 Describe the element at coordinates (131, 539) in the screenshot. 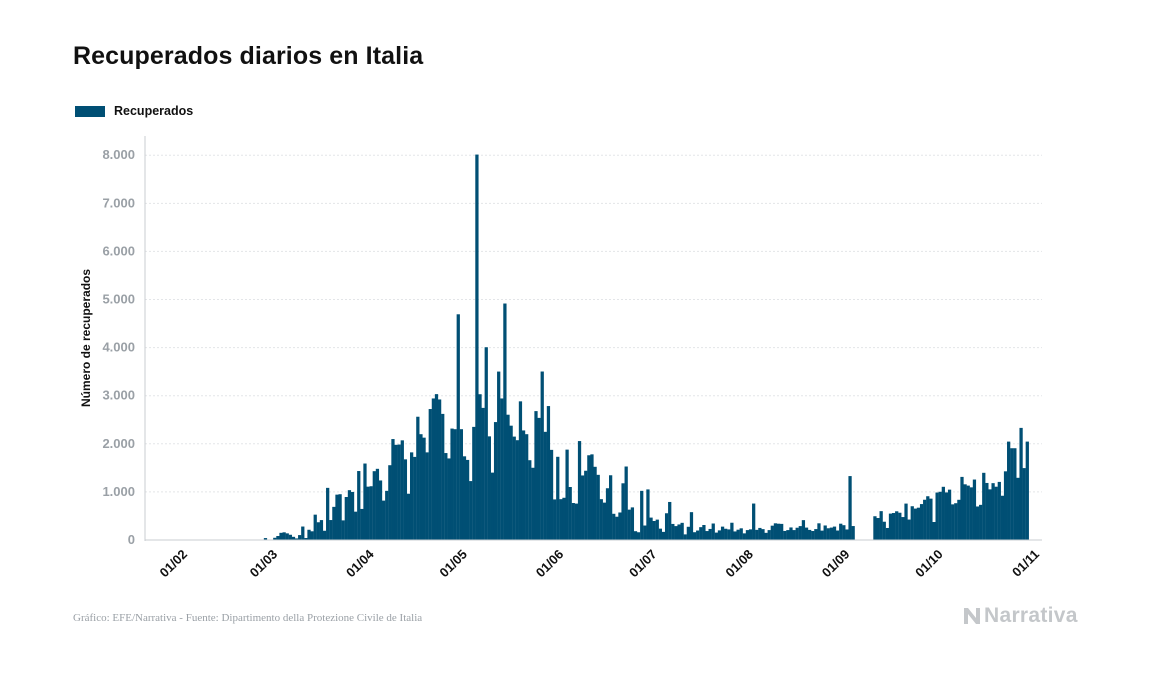

I see `y-tick-label: 0` at that location.